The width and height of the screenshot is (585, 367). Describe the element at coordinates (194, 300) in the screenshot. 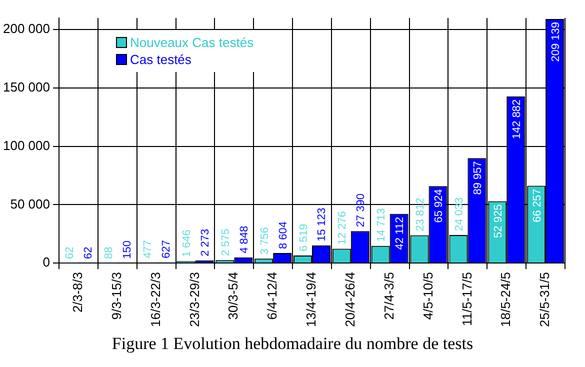

I see `x-tick-label: 23/3-29/3` at that location.